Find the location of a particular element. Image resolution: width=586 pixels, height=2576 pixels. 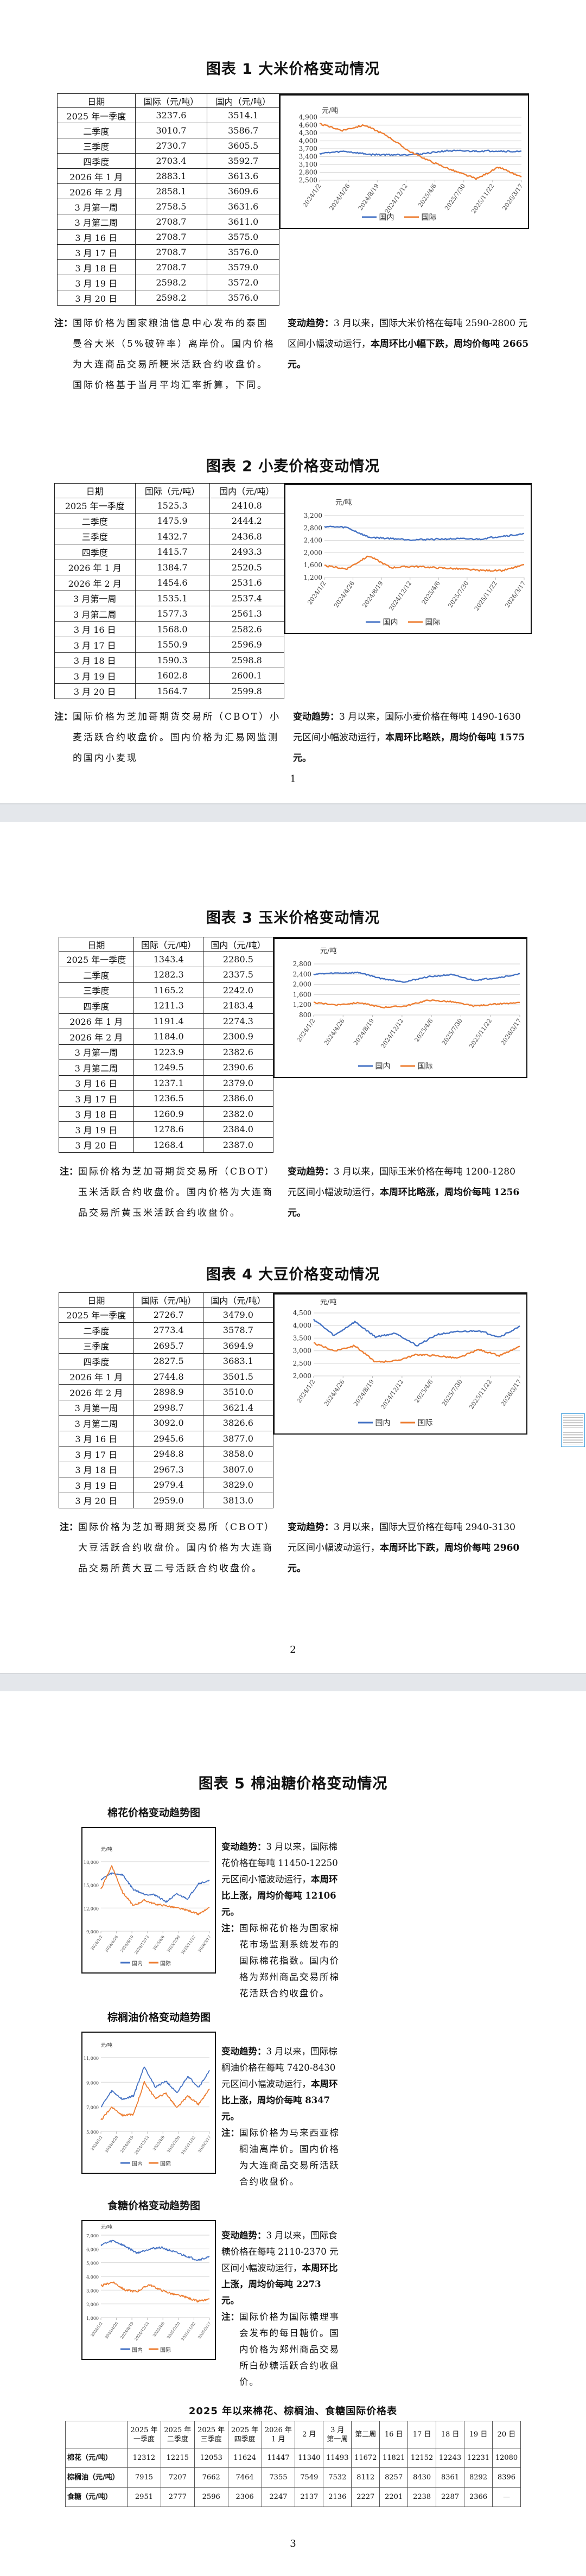

cell-date: 3 月 18 日 is located at coordinates (95, 660).